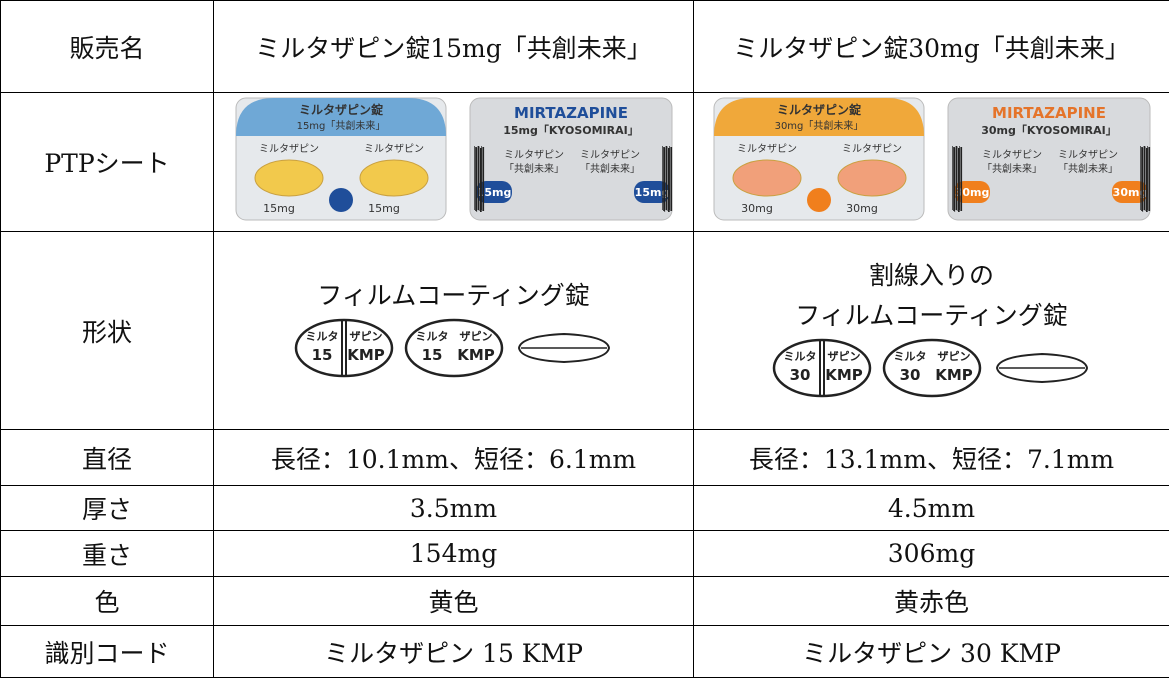 This screenshot has height=686, width=1169. What do you see at coordinates (107, 46) in the screenshot?
I see `row-header: 販売名` at bounding box center [107, 46].